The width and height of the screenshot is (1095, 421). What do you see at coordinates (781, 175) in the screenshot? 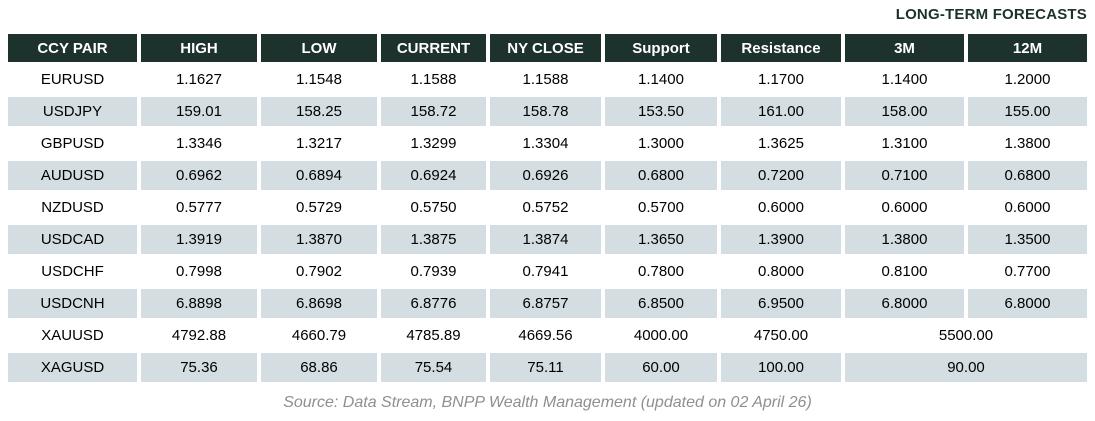
I see `value-cell: 0.7200` at bounding box center [781, 175].